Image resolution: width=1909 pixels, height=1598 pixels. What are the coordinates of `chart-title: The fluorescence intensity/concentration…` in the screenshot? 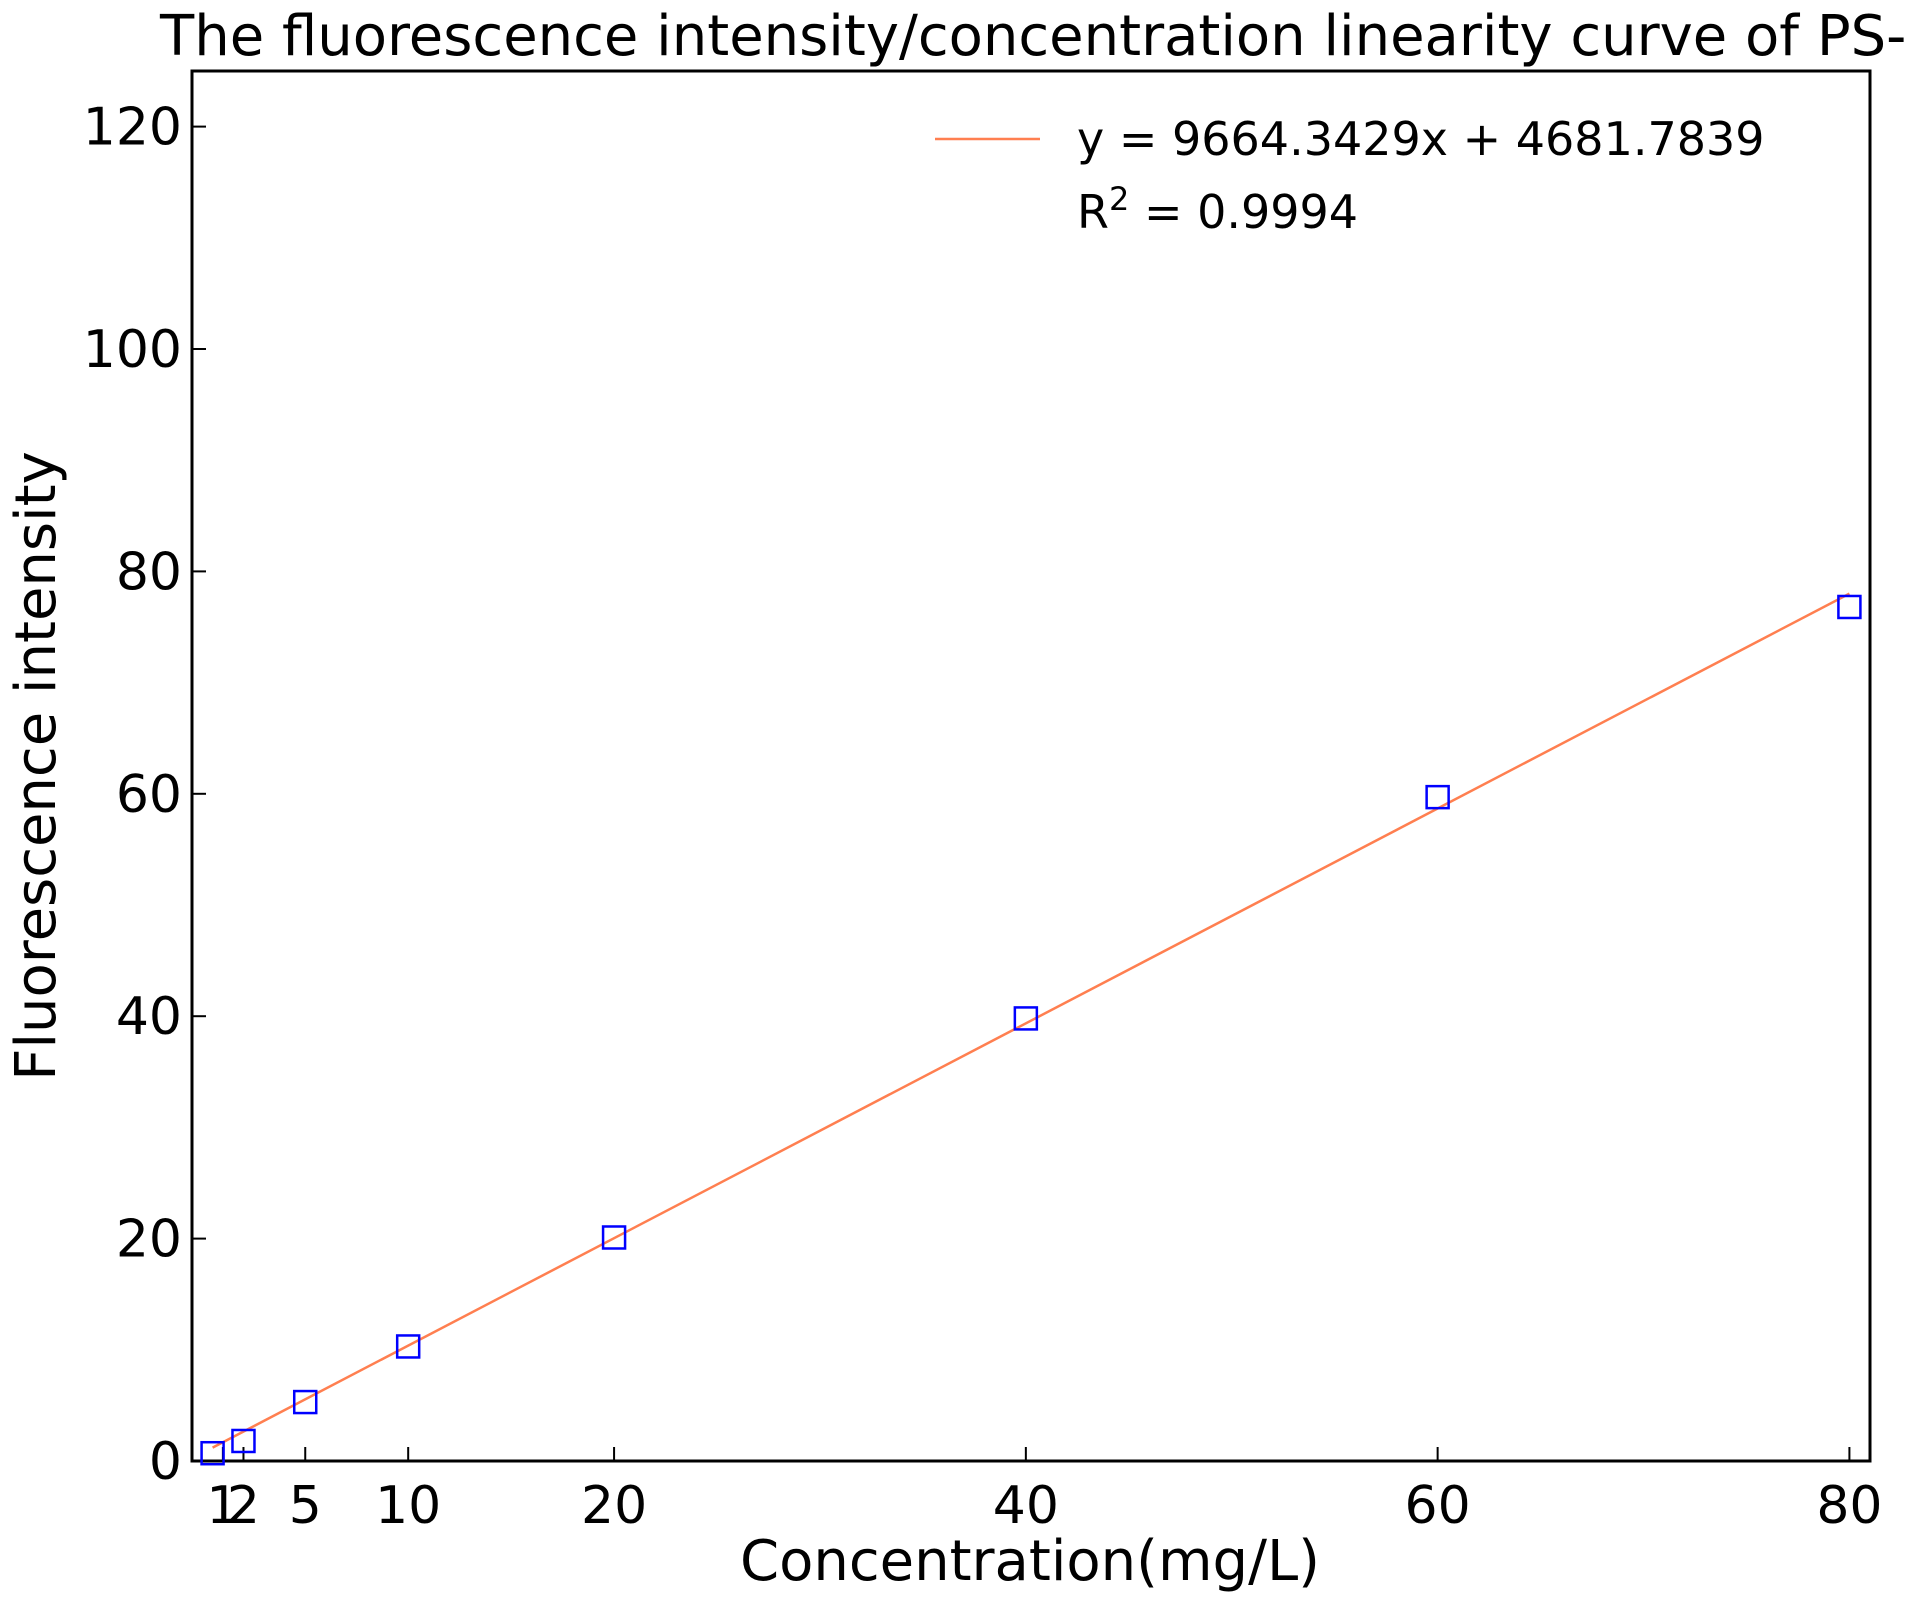 It's located at (1034, 40).